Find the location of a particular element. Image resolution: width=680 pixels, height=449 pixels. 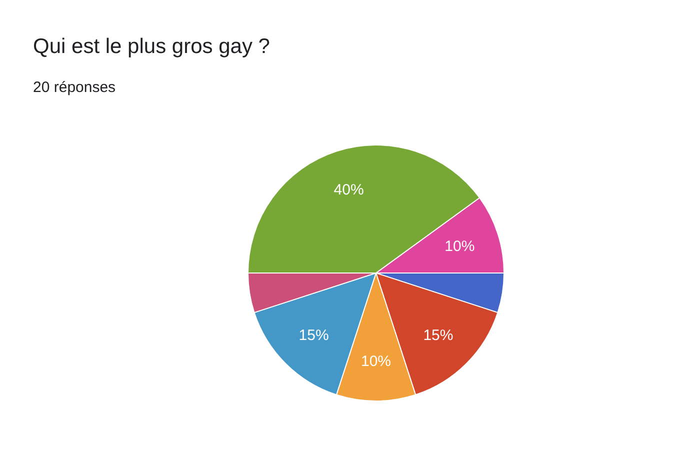

data-label: 40% is located at coordinates (349, 189).